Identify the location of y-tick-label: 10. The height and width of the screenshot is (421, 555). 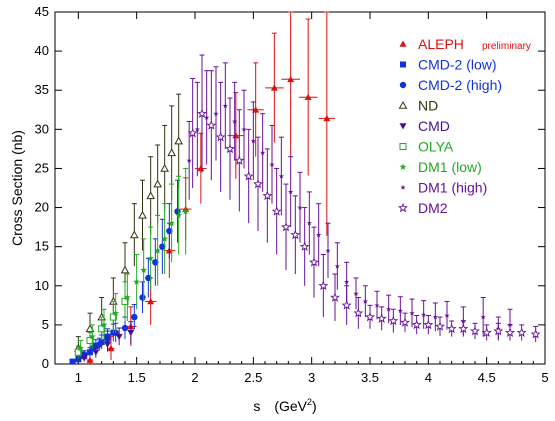
(42, 285).